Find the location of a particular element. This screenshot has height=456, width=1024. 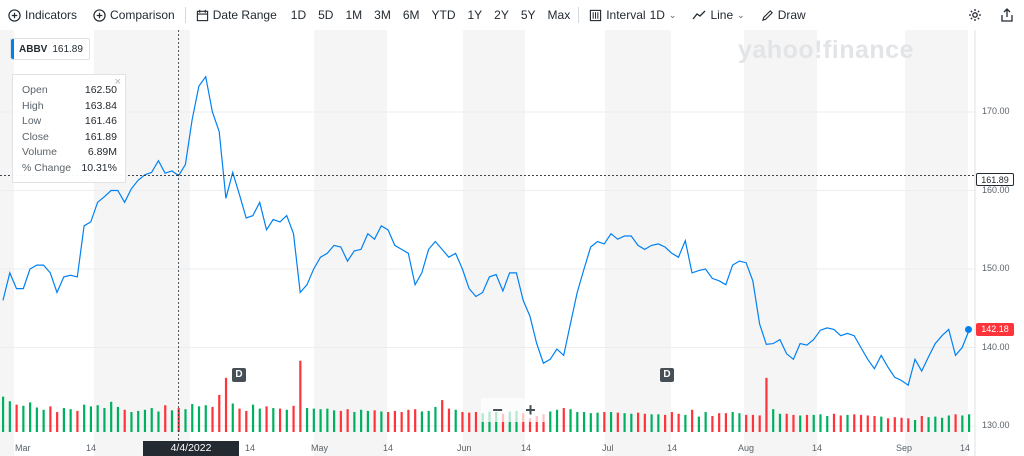

crosshair-price-label: 161.89 is located at coordinates (995, 179).